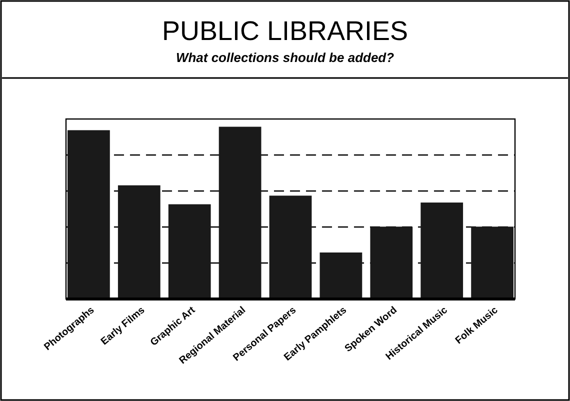 The height and width of the screenshot is (401, 570). I want to click on chart-title: PUBLIC LIBRARIES, so click(285, 31).